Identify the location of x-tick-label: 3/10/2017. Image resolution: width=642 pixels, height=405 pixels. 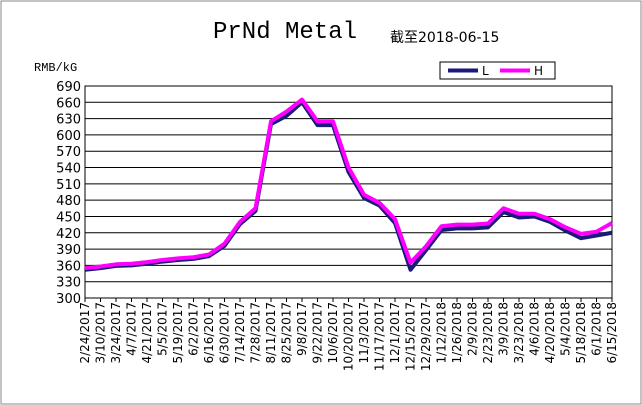
(101, 333).